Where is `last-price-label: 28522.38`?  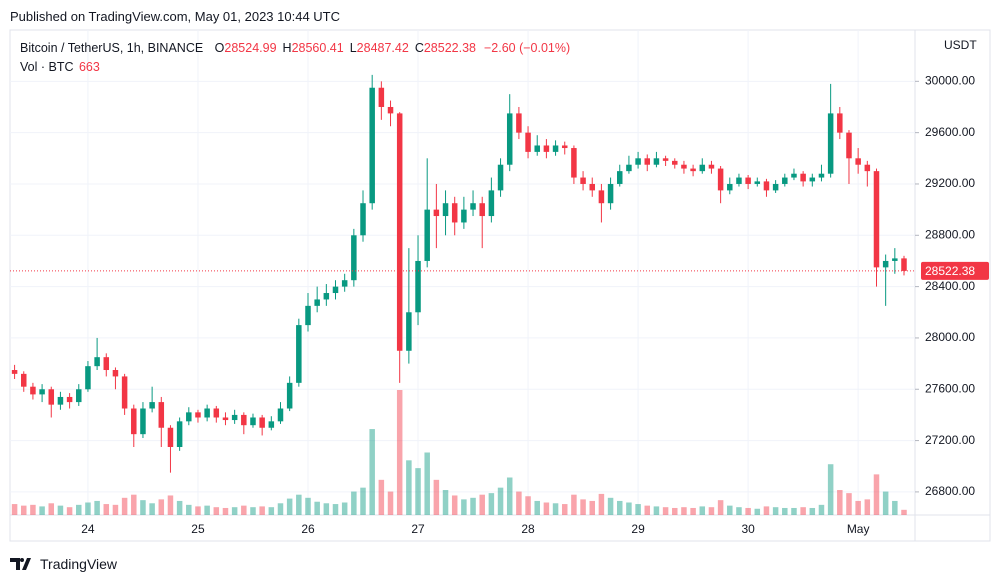 last-price-label: 28522.38 is located at coordinates (950, 271).